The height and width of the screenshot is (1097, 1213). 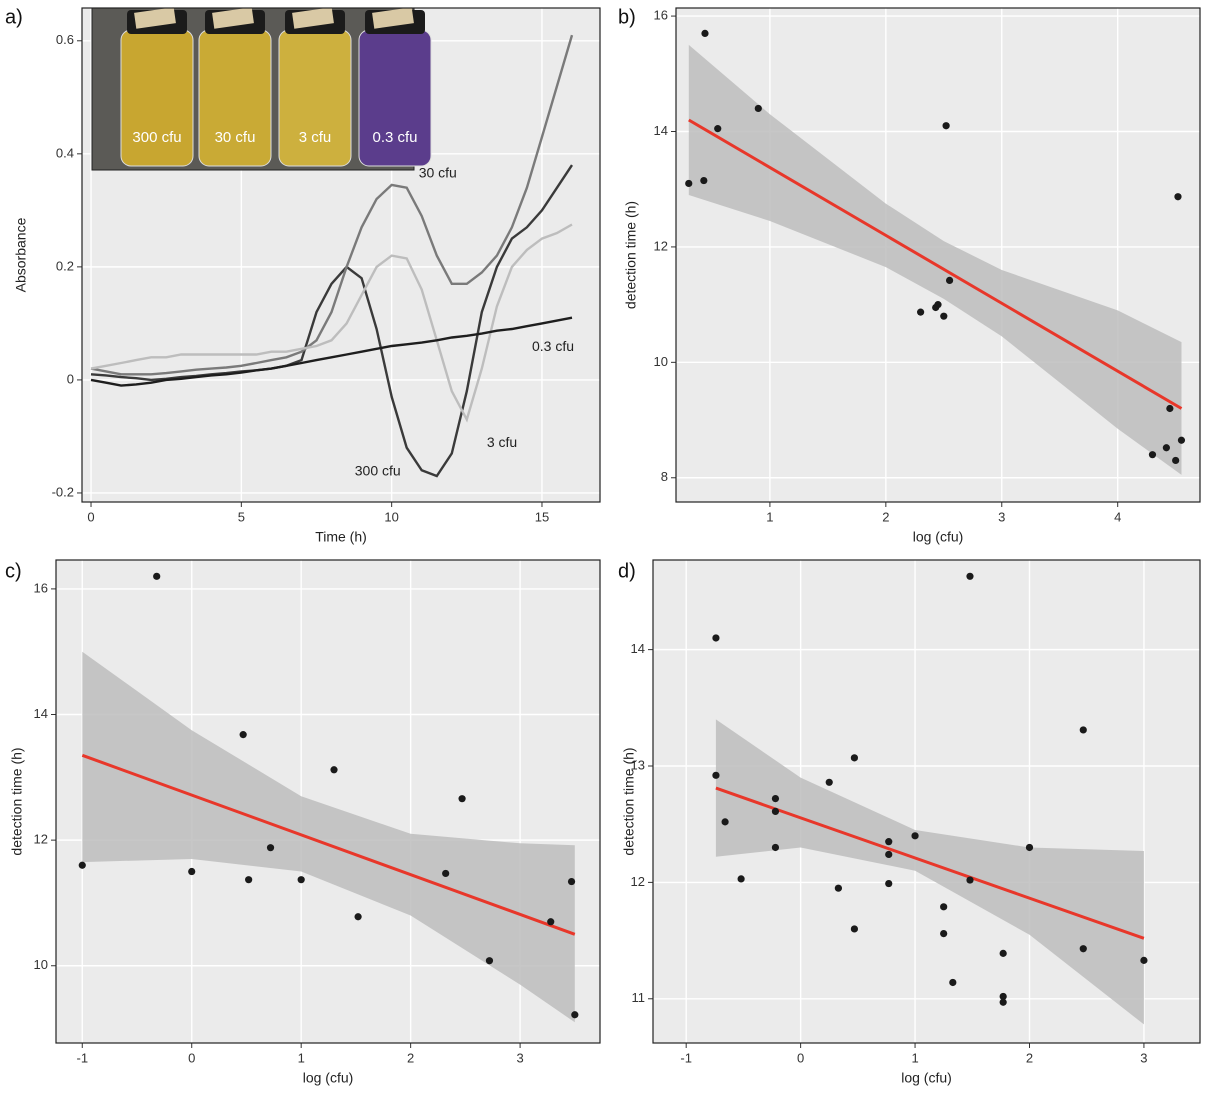 I want to click on y-tick-label: 0, so click(x=70, y=378).